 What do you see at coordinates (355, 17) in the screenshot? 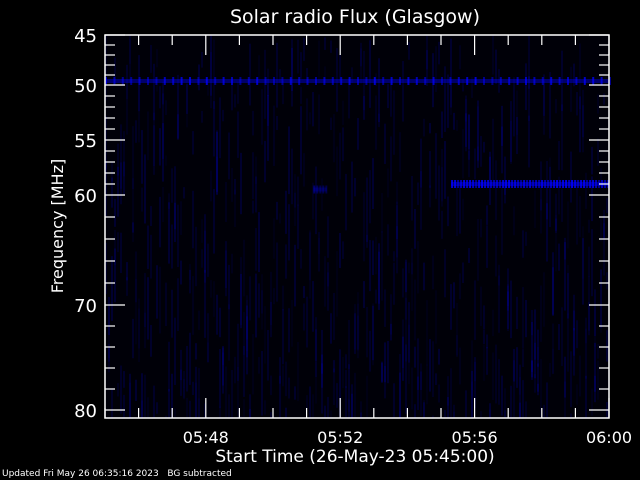
I see `chart-title: Solar radio Flux (Glasgow)` at bounding box center [355, 17].